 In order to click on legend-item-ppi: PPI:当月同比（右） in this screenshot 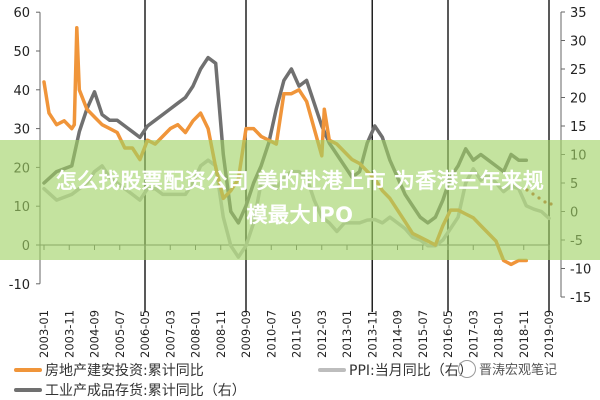, I will do `click(395, 370)`.